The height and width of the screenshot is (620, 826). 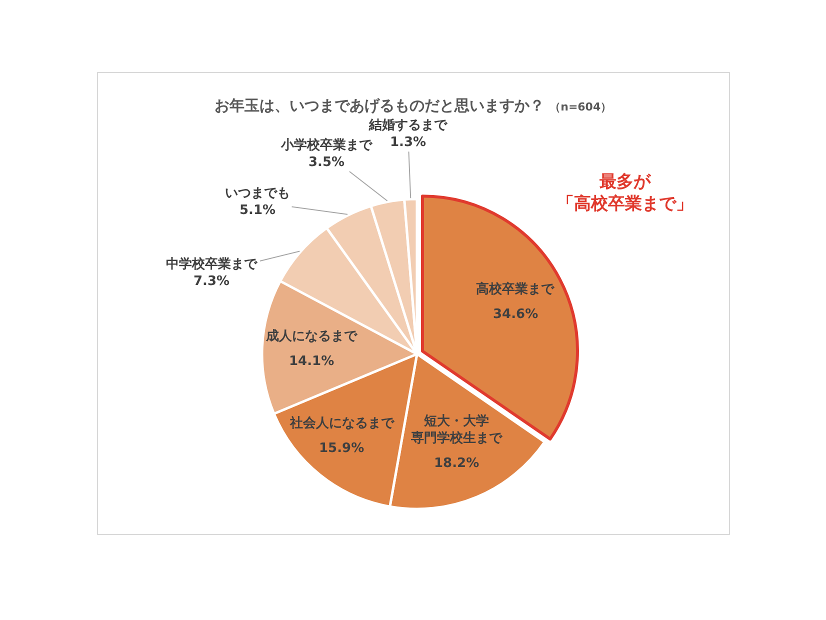 I want to click on data-label: 7.3%, so click(x=211, y=281).